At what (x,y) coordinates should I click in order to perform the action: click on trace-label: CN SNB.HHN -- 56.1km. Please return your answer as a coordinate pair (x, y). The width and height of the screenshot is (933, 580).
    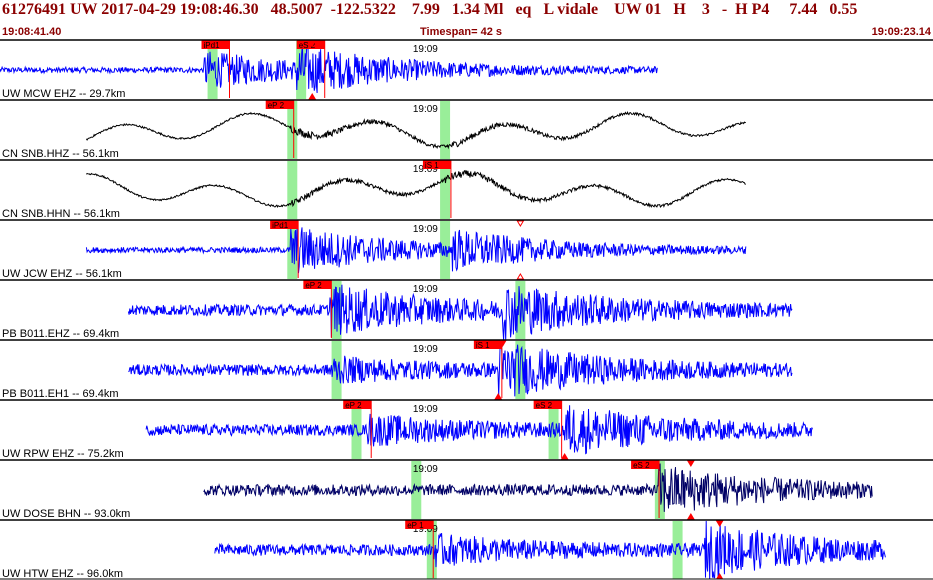
    Looking at the image, I should click on (61, 214).